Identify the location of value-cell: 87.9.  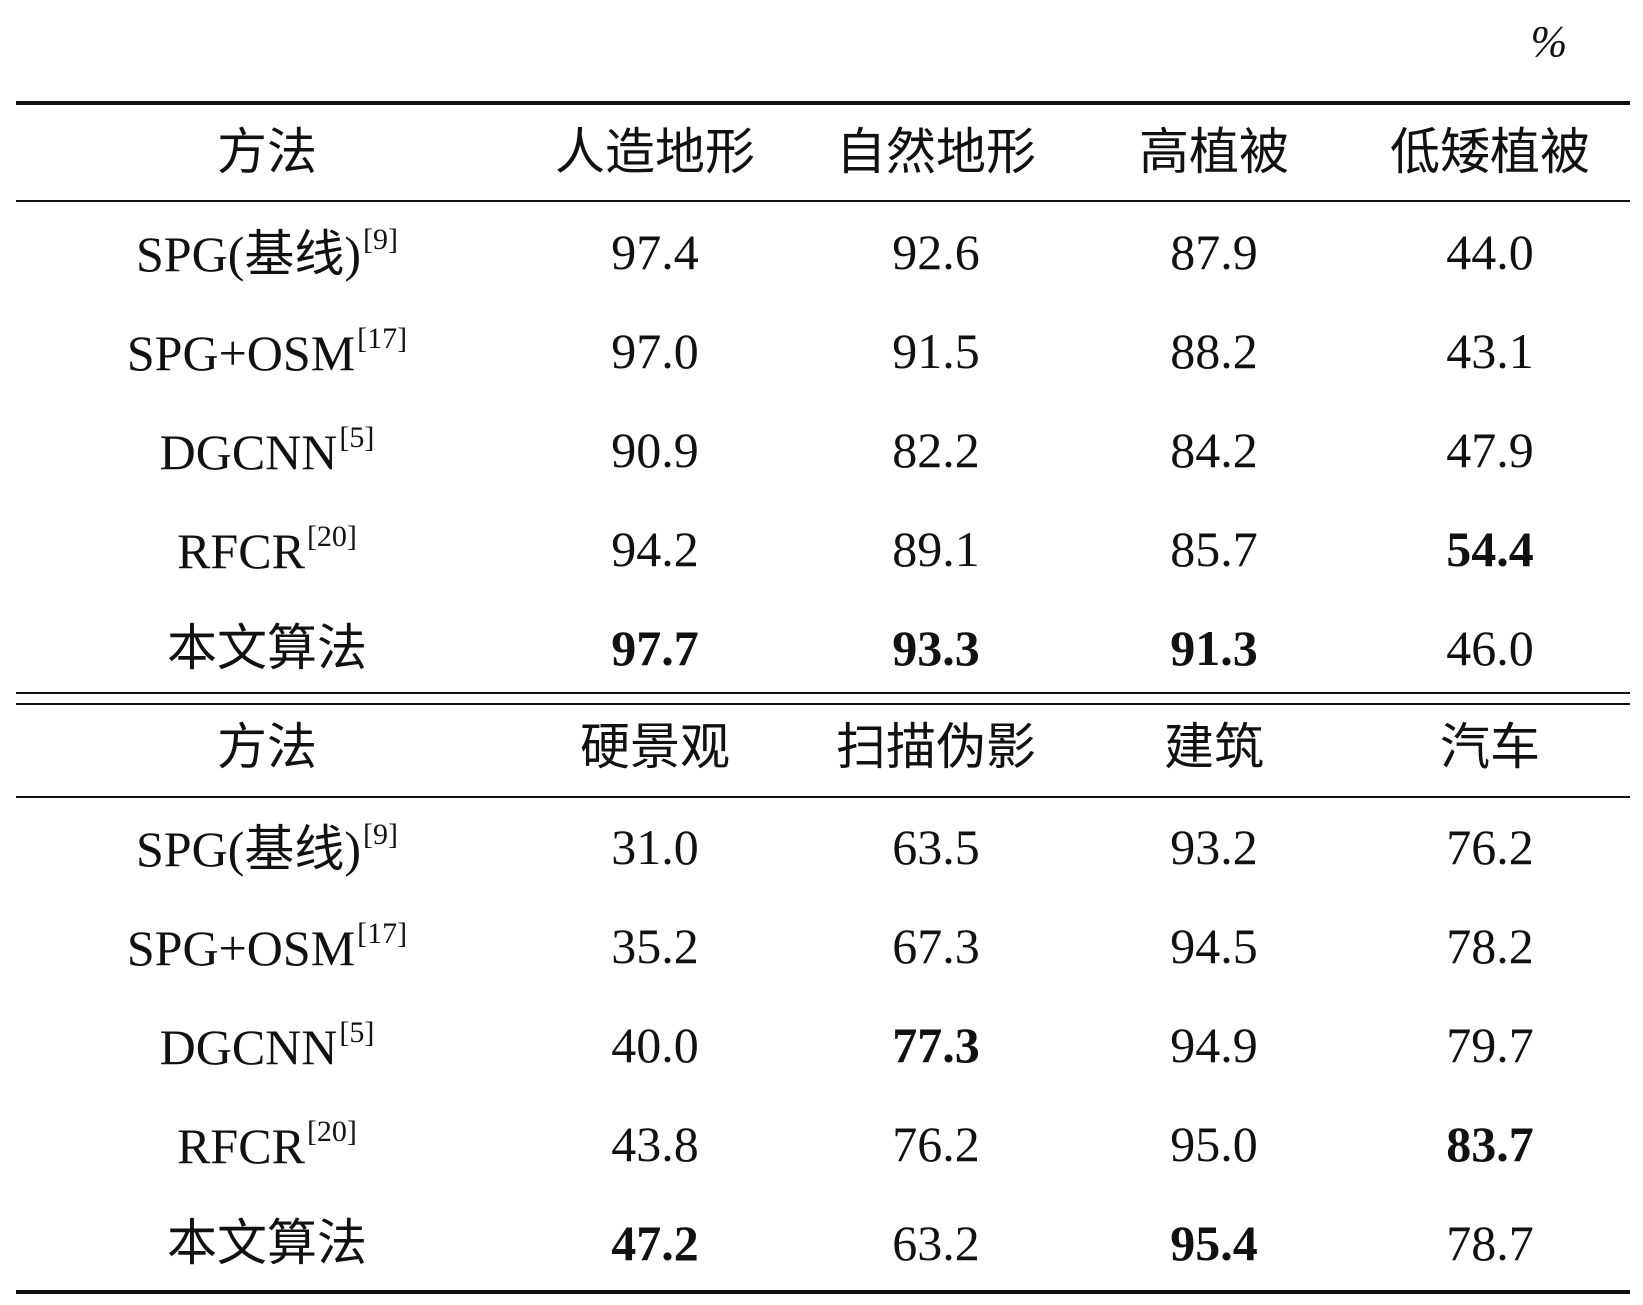
(1214, 252).